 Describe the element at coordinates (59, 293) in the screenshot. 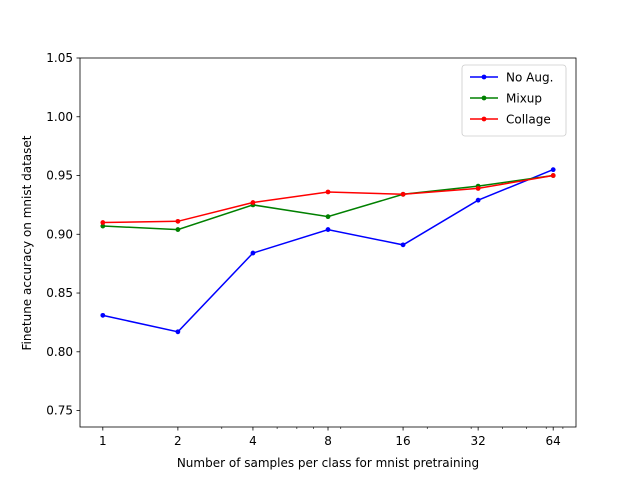

I see `y-tick-label: 0.85` at that location.